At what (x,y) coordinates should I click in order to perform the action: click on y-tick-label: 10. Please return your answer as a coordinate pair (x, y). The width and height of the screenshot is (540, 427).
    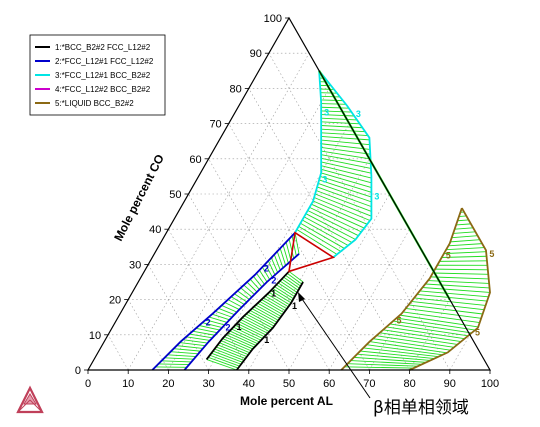
    Looking at the image, I should click on (95, 336).